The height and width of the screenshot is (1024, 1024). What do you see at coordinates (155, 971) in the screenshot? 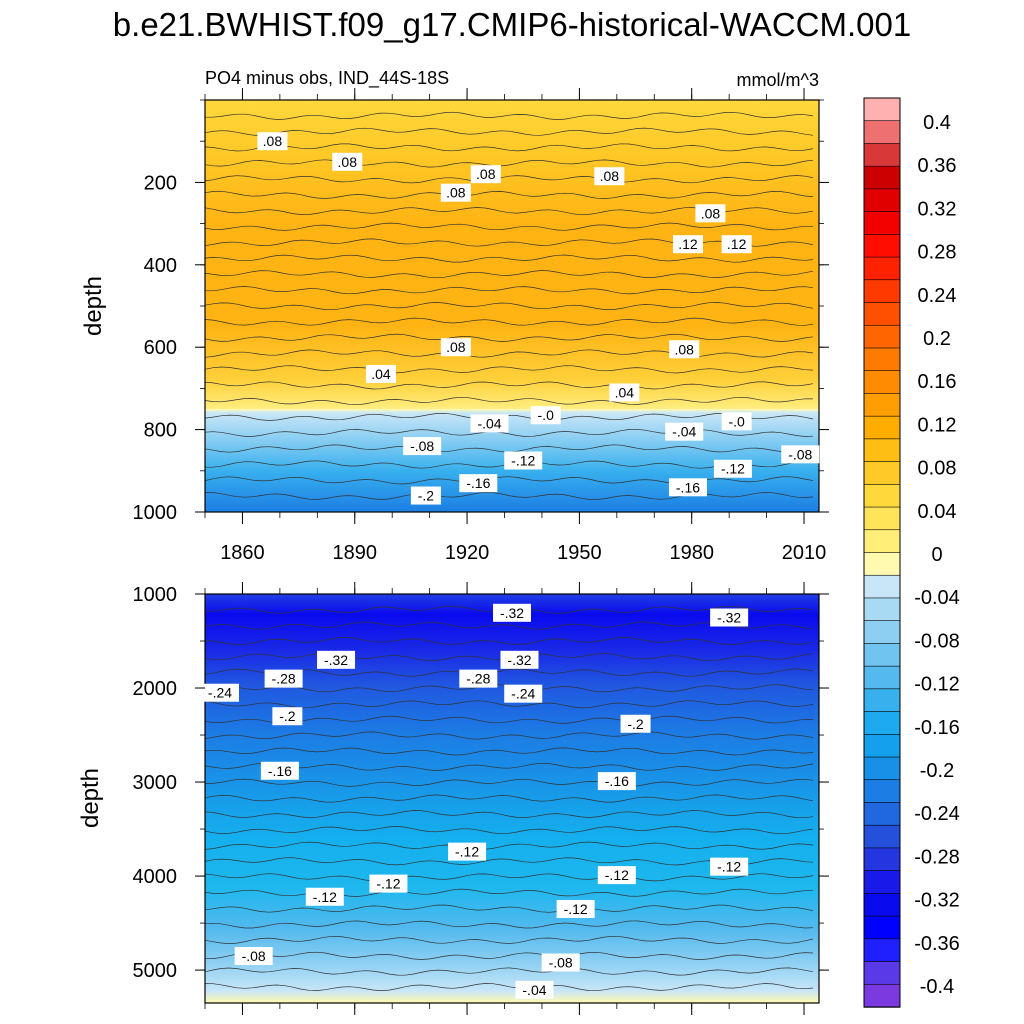
I see `y-tick-label: 5000` at bounding box center [155, 971].